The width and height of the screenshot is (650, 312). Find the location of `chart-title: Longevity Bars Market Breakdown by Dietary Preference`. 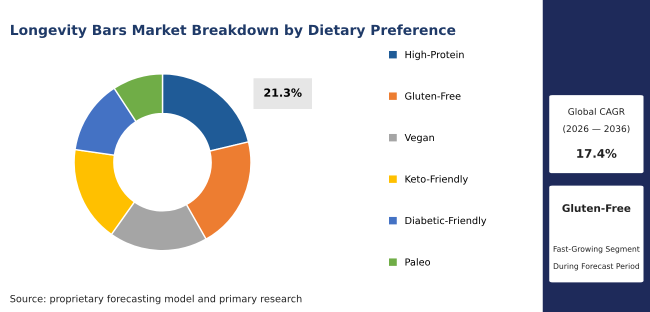

chart-title: Longevity Bars Market Breakdown by Dietary Preference is located at coordinates (233, 31).